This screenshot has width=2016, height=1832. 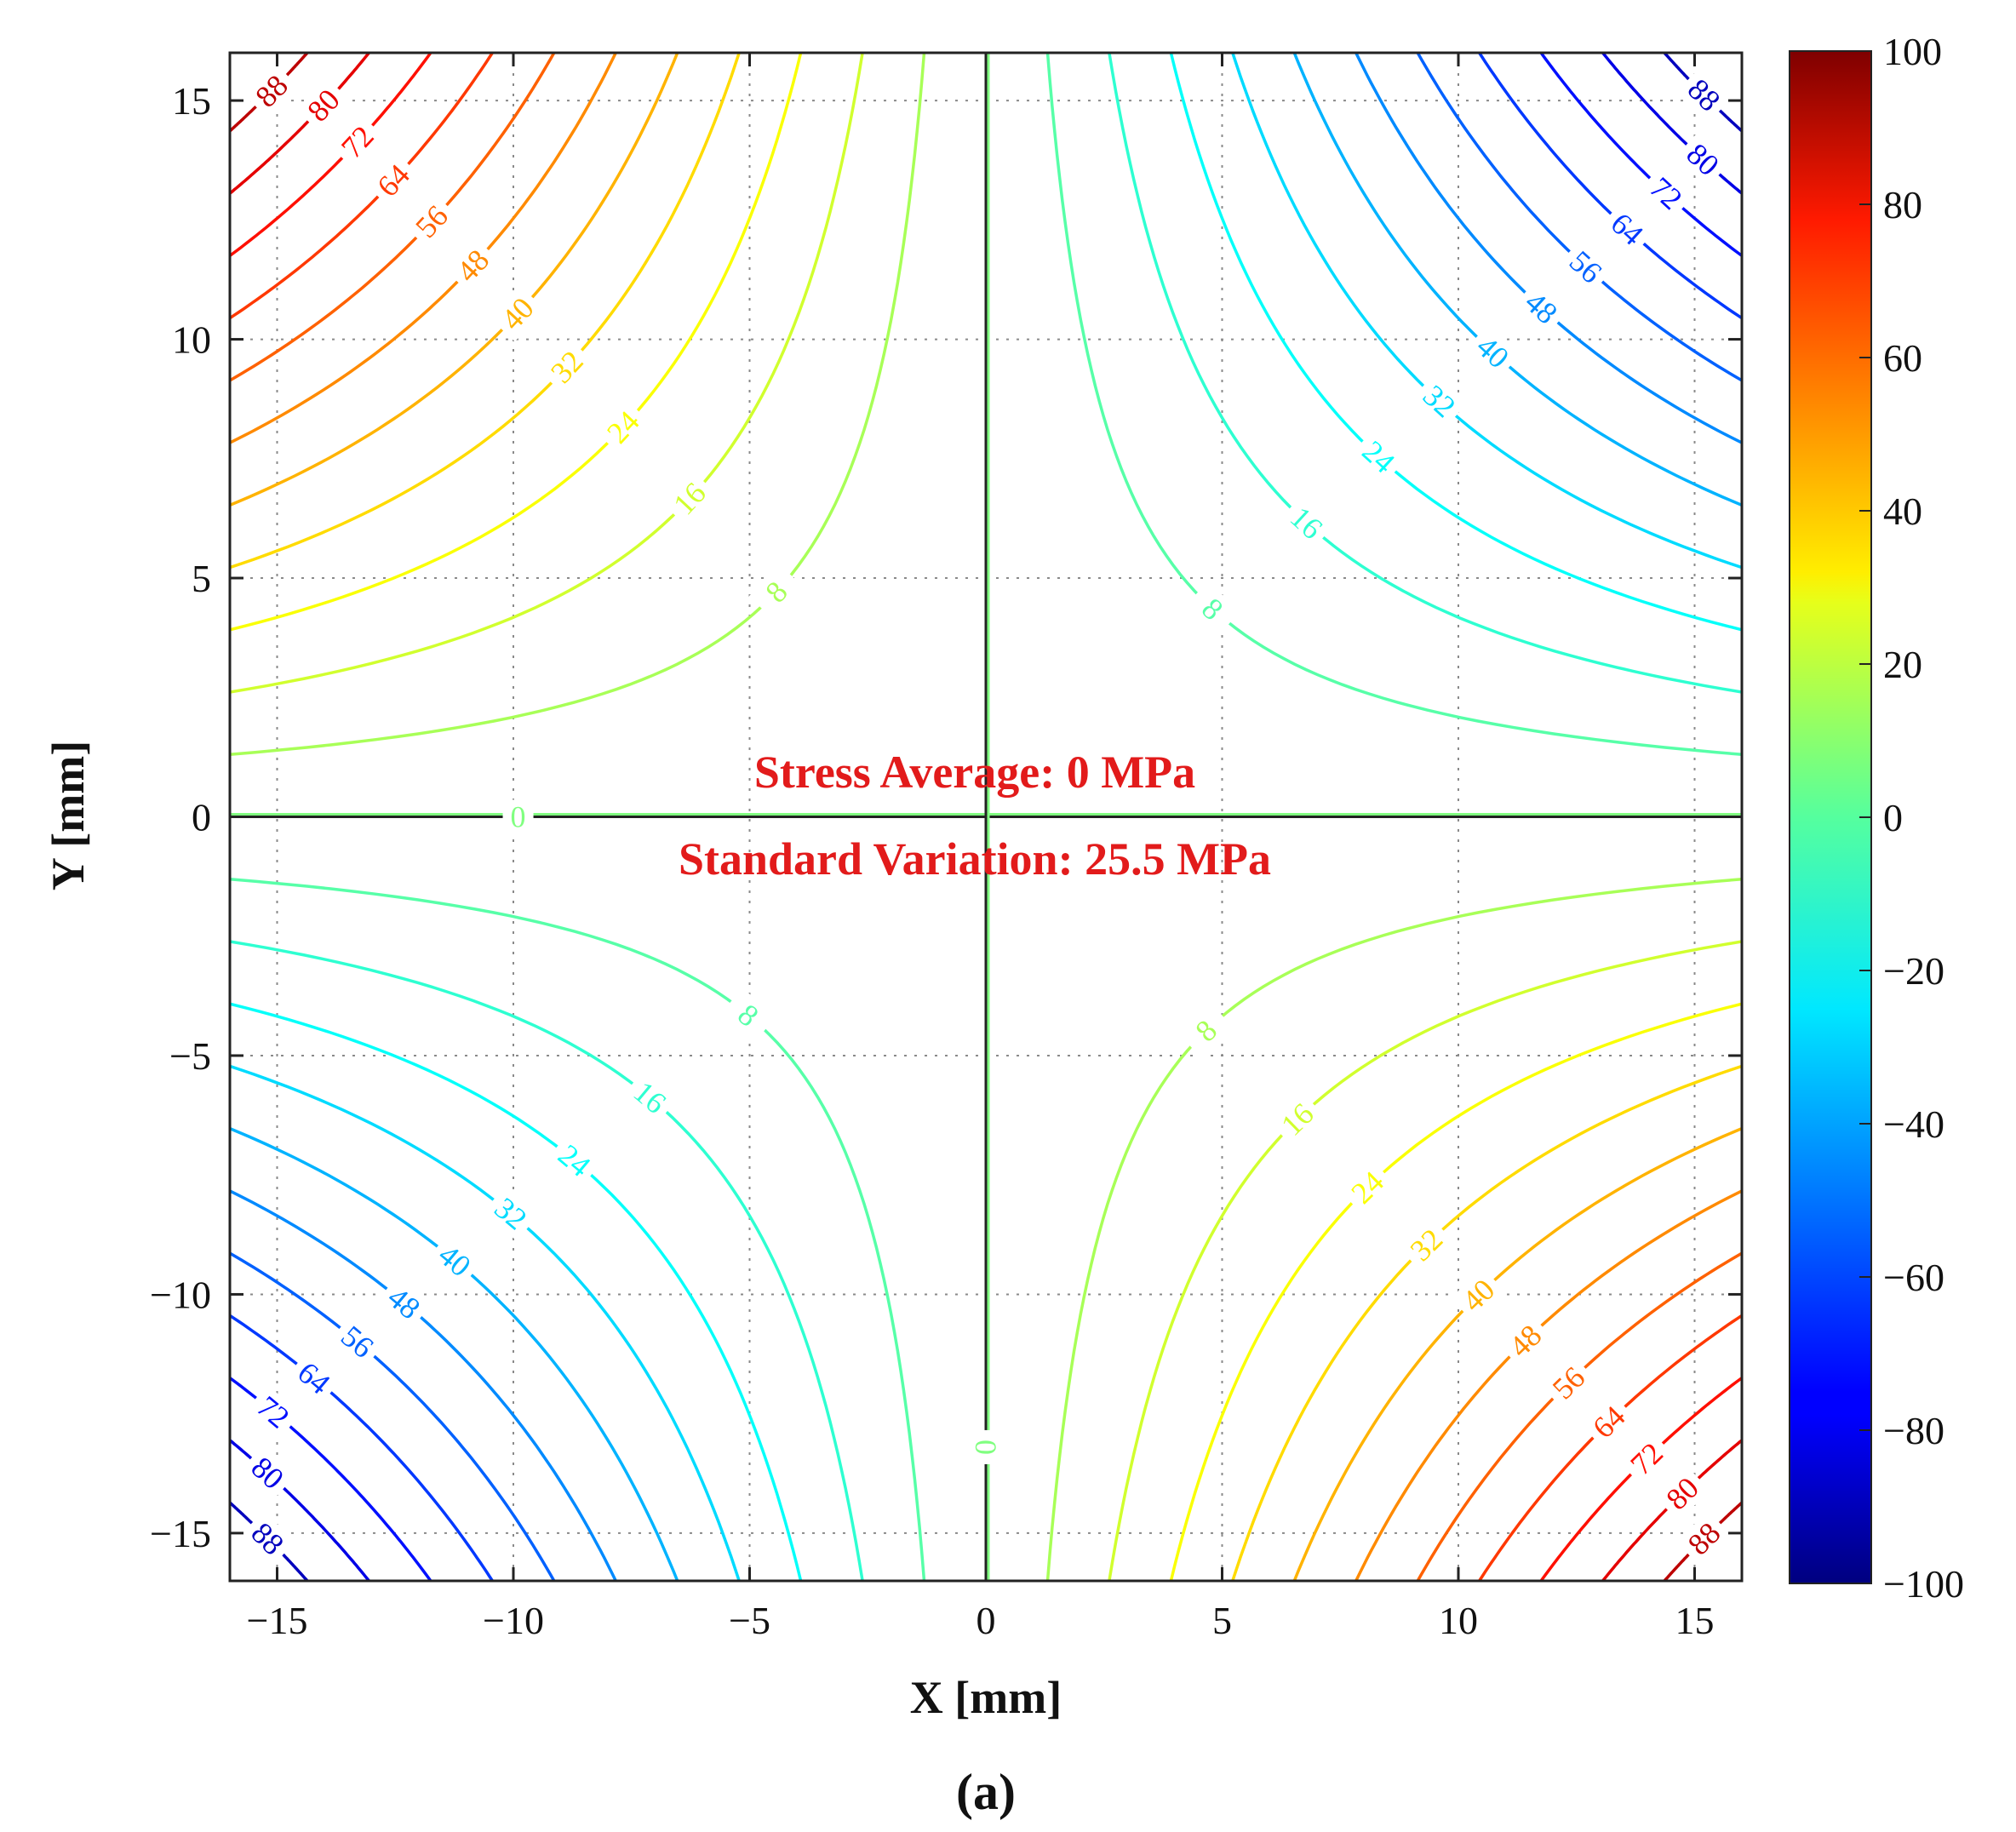 What do you see at coordinates (277, 1620) in the screenshot?
I see `x-tick-label-0: −15` at bounding box center [277, 1620].